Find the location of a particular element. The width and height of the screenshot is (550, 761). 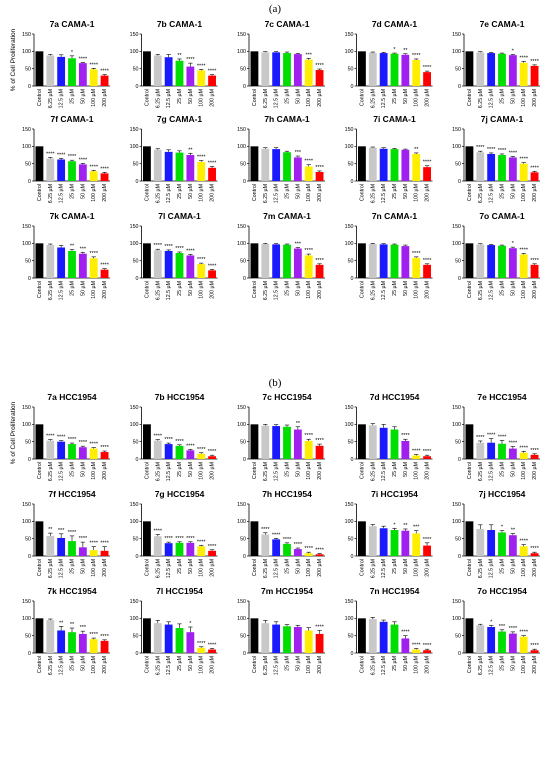

chart-title: 7k HCC1954 is located at coordinates (71, 591).